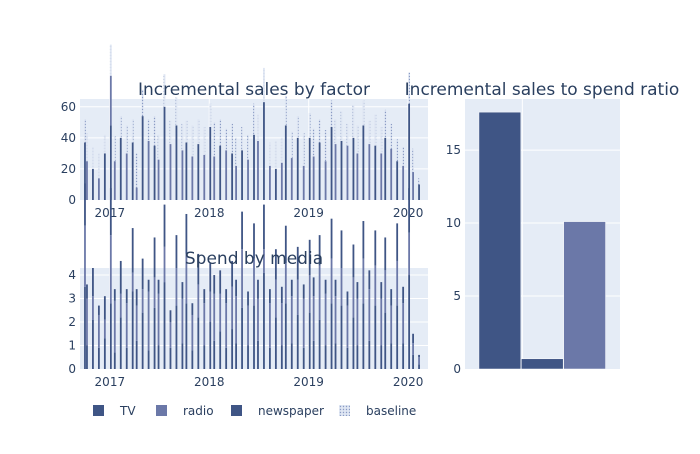  I want to click on legend-item-newspaper: newspaper, so click(277, 411).